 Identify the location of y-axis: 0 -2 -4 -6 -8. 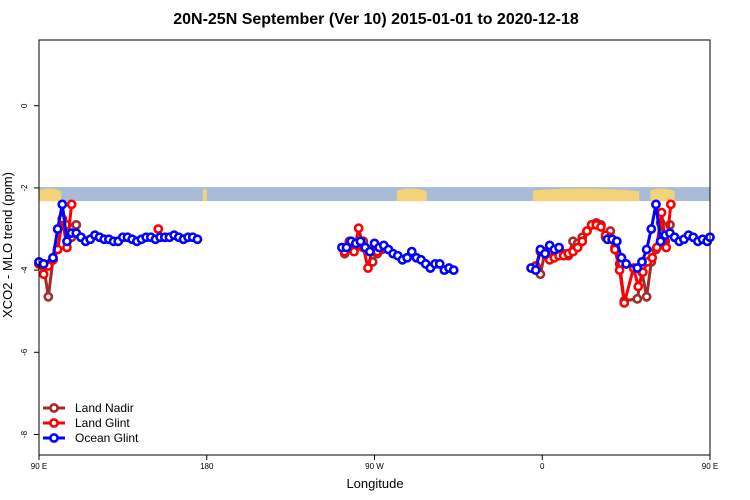
(29, 270).